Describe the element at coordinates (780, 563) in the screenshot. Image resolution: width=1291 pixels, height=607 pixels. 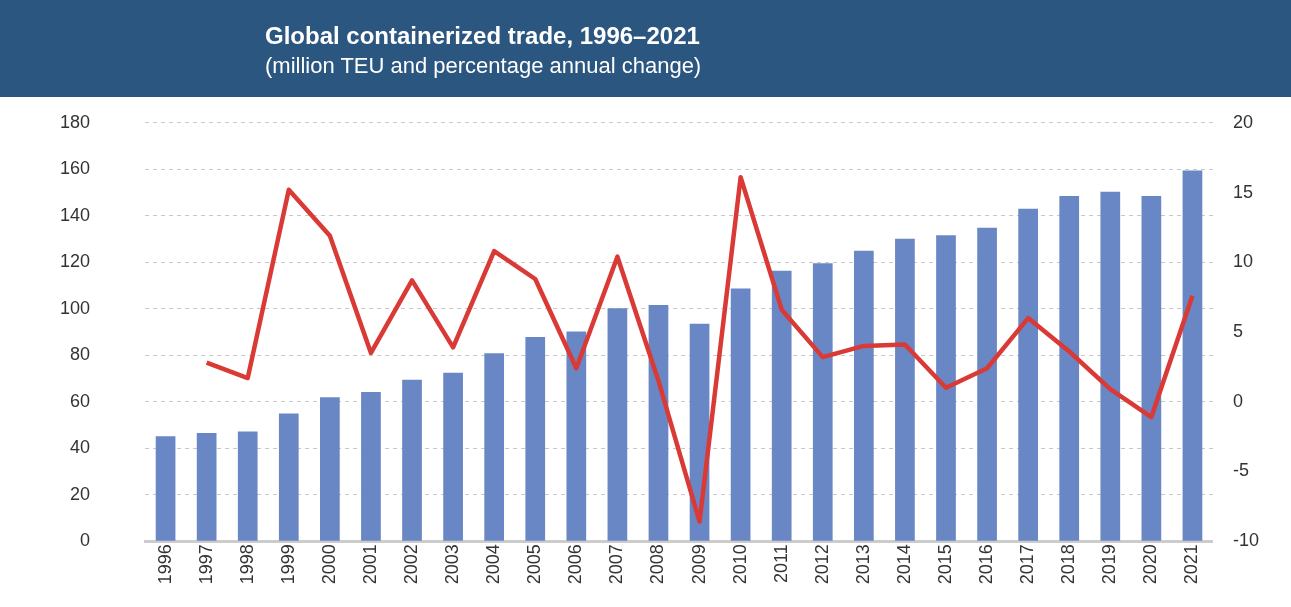
I see `x-tick-label: 2011` at that location.